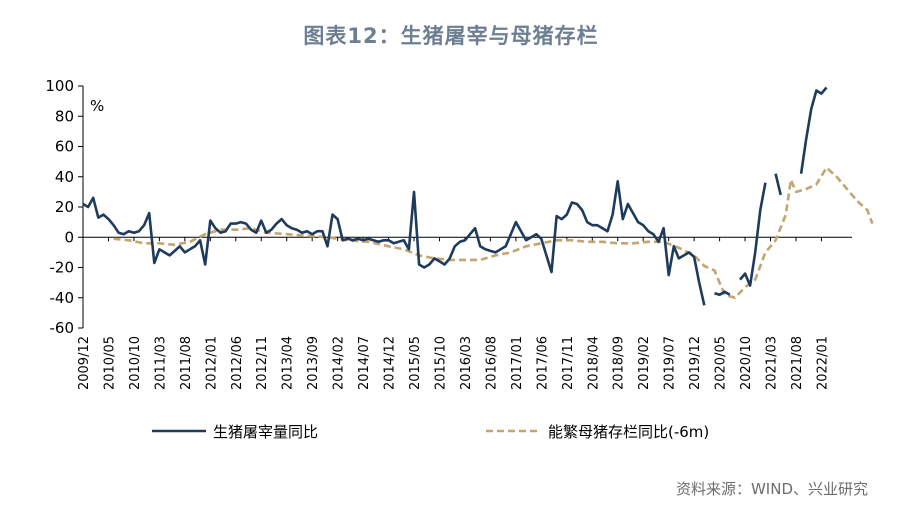 This screenshot has height=510, width=902. I want to click on x-tick-label: 2011/03, so click(160, 363).